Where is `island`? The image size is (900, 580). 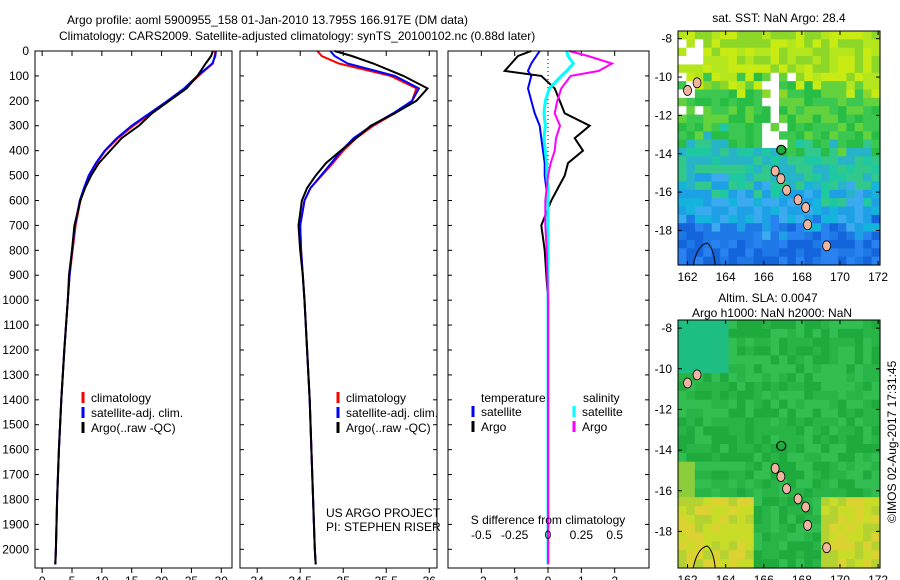
island is located at coordinates (787, 190).